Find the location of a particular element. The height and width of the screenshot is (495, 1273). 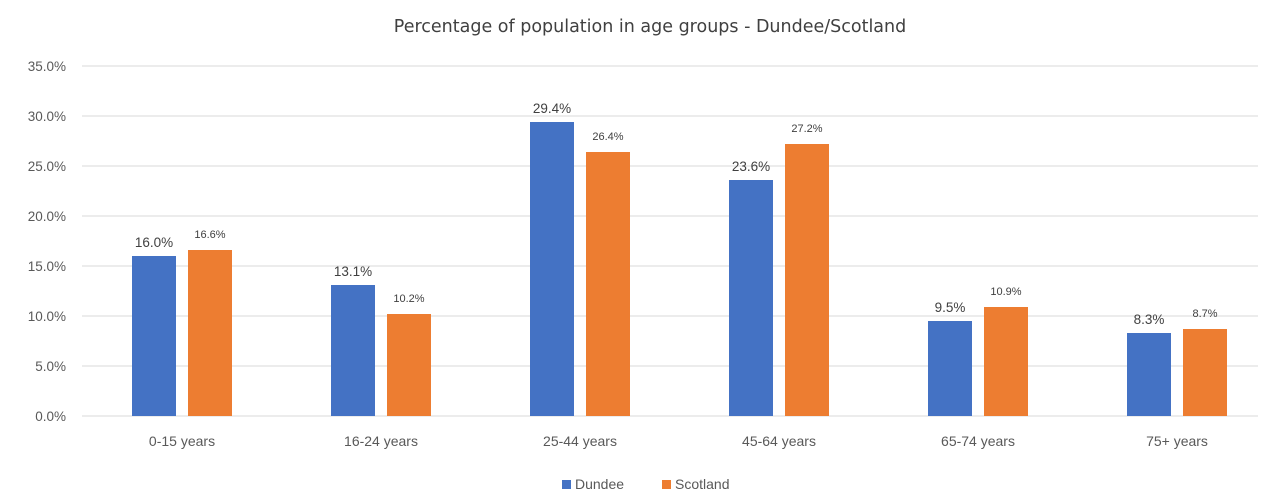

data-label-dundee: 13.1% is located at coordinates (353, 271).